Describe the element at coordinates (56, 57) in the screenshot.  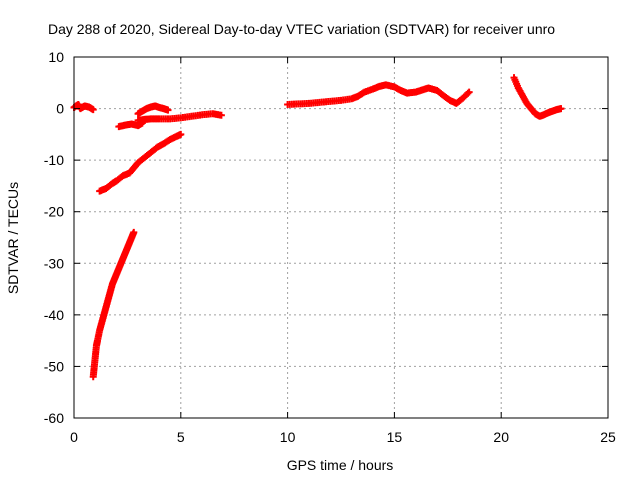
I see `y-tick-label: 10` at that location.